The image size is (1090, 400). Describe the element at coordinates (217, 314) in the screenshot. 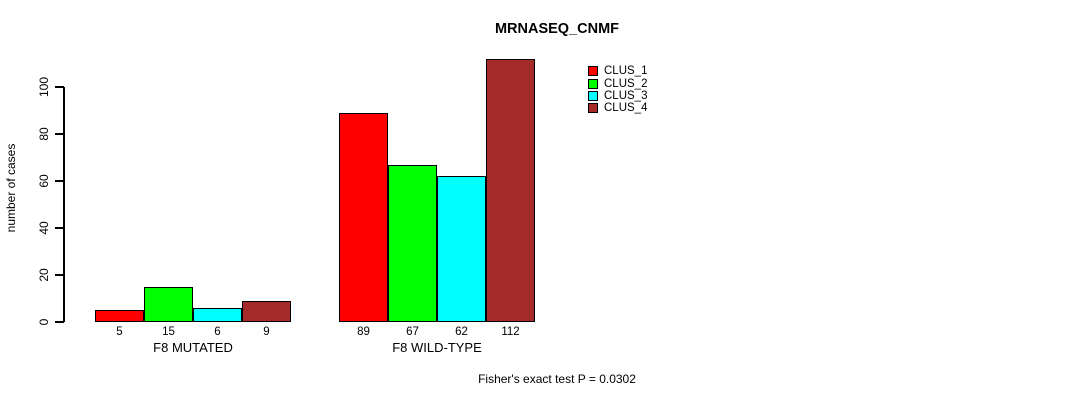

I see `bar-clus_3-f8-mutated` at that location.